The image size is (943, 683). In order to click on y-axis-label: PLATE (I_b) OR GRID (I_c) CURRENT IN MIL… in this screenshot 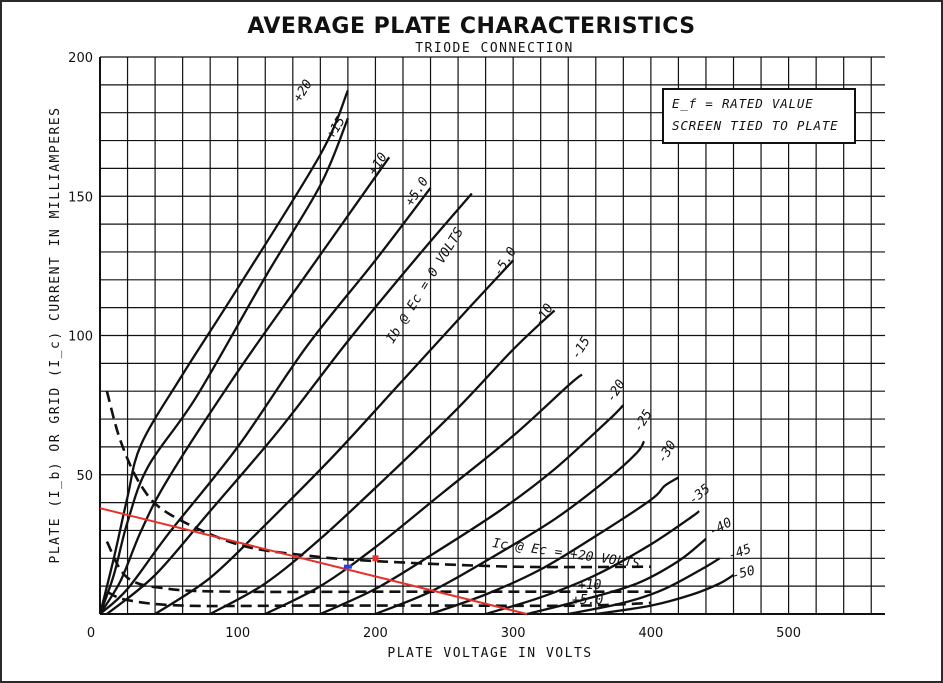, I will do `click(55, 334)`.